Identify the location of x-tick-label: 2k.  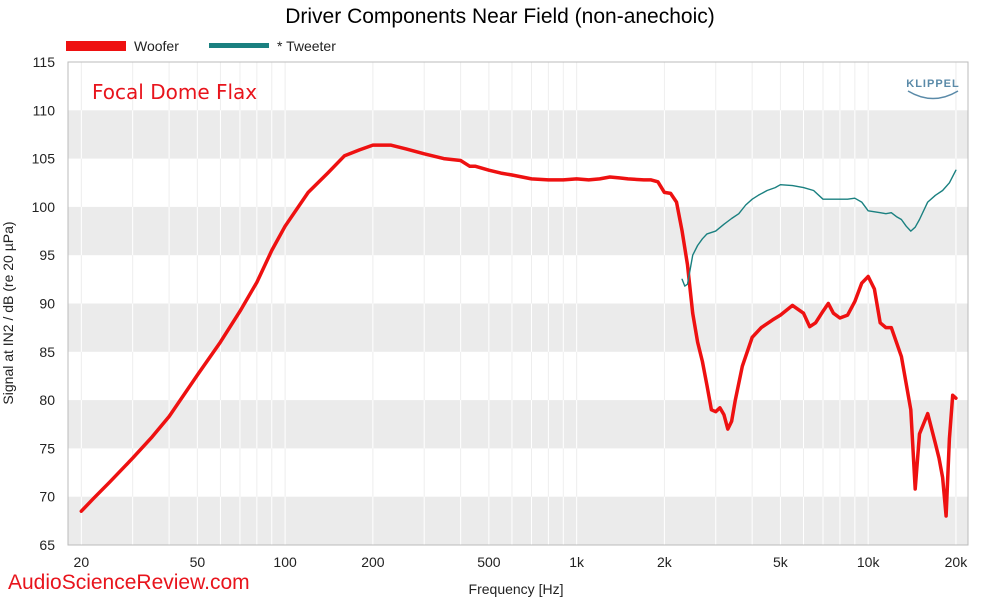
(665, 562).